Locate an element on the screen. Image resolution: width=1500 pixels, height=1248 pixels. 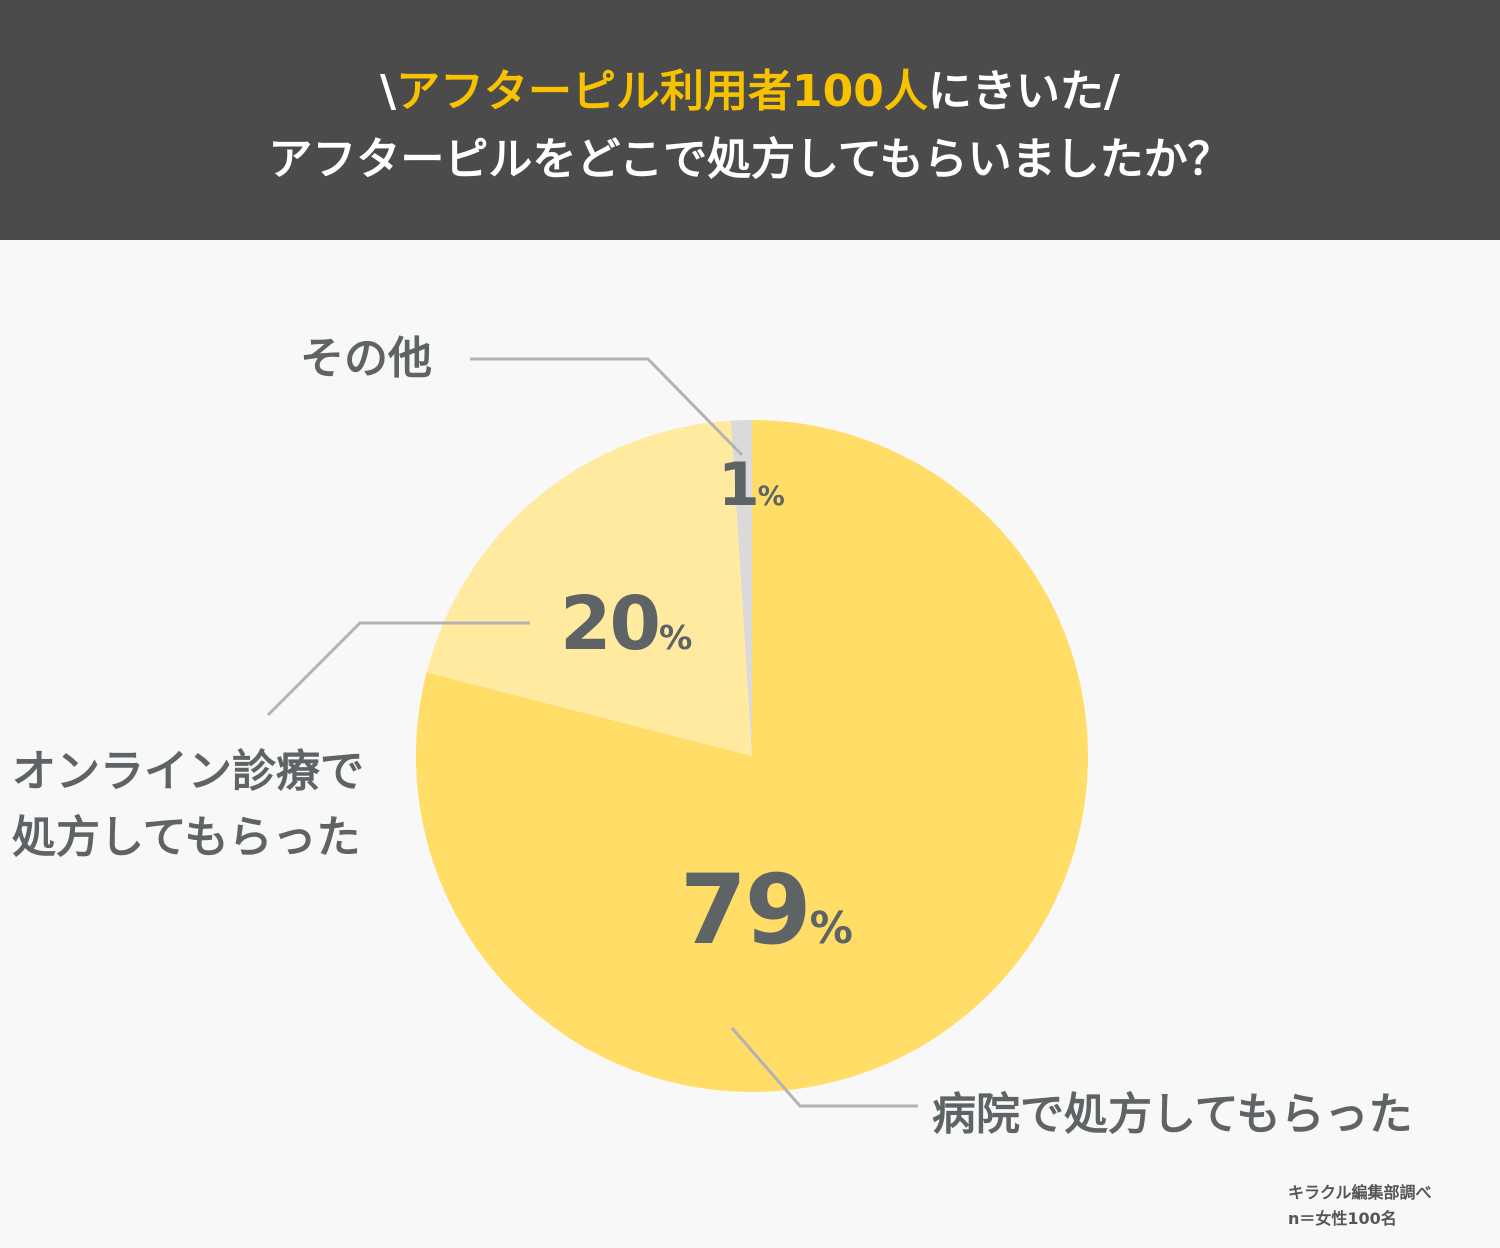
leader-line-hospital is located at coordinates (824, 1067).